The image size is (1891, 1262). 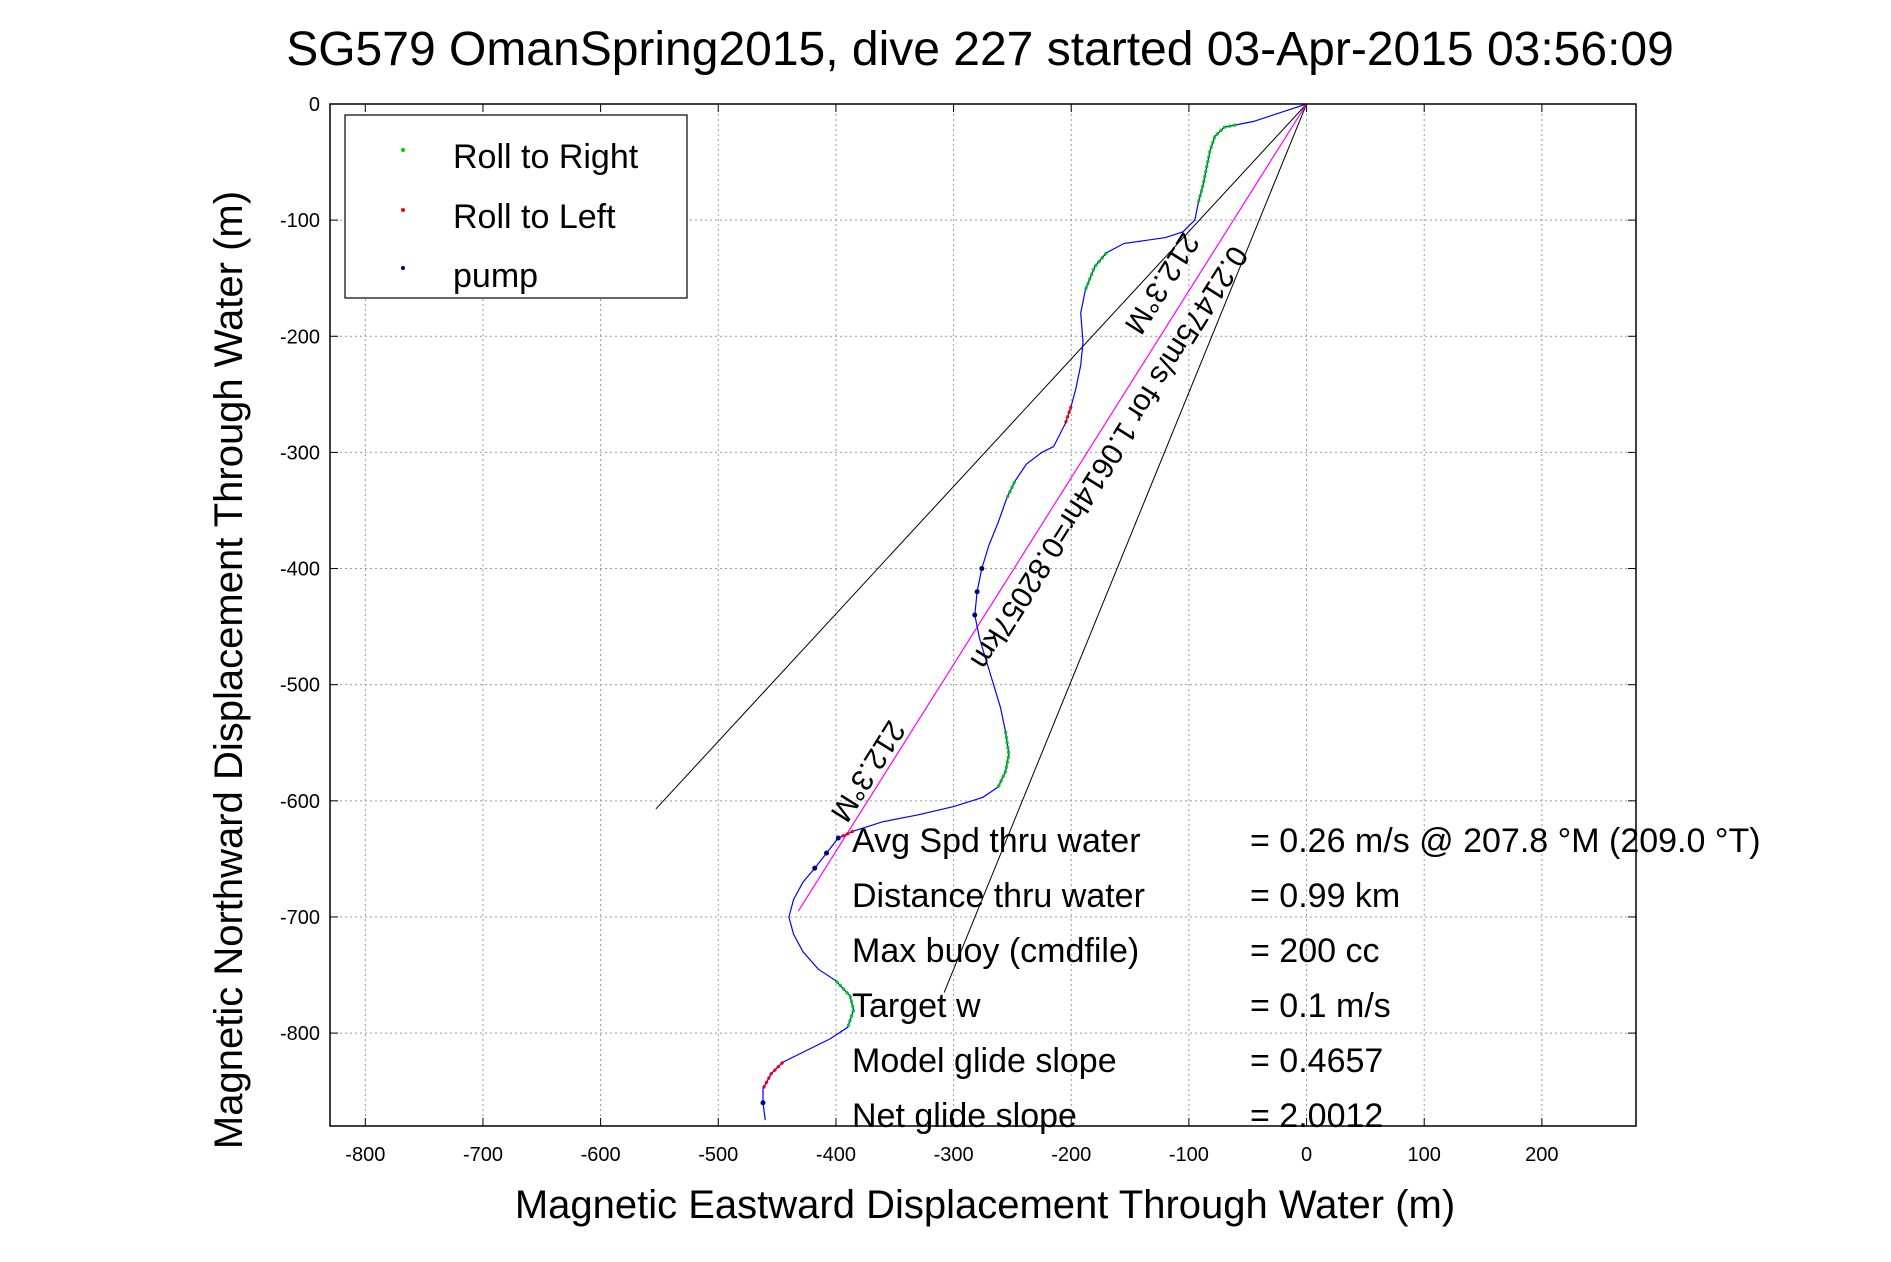 What do you see at coordinates (483, 1155) in the screenshot?
I see `x-tick-label: -700` at bounding box center [483, 1155].